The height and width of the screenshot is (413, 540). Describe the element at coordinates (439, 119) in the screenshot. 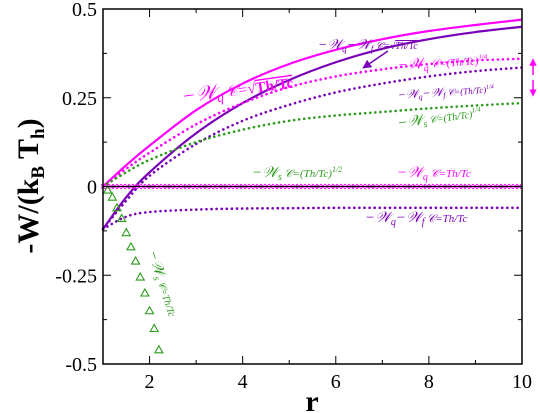

I see `annotation-ws-quarter: −𝒲s 𝒞=(Th/Tc)1/4` at that location.